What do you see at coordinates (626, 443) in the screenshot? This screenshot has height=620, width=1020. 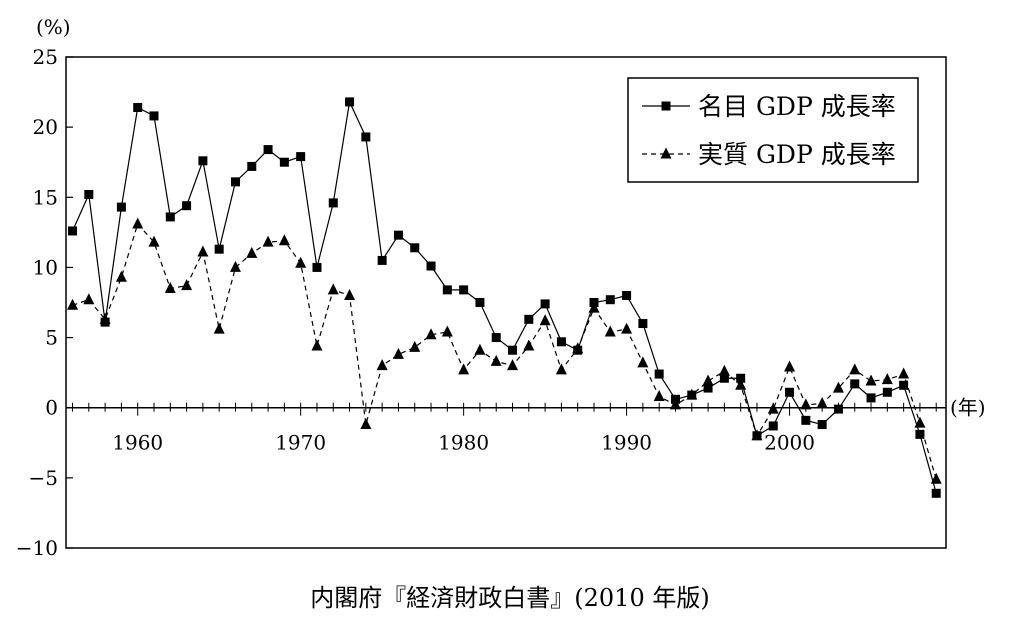 I see `x-tick-label: 1990` at bounding box center [626, 443].